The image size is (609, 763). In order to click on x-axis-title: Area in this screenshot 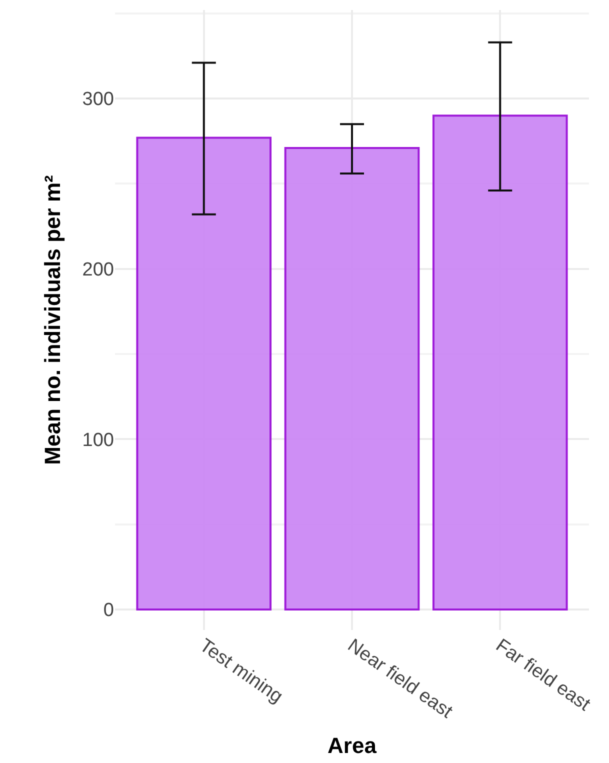, I will do `click(353, 745)`.